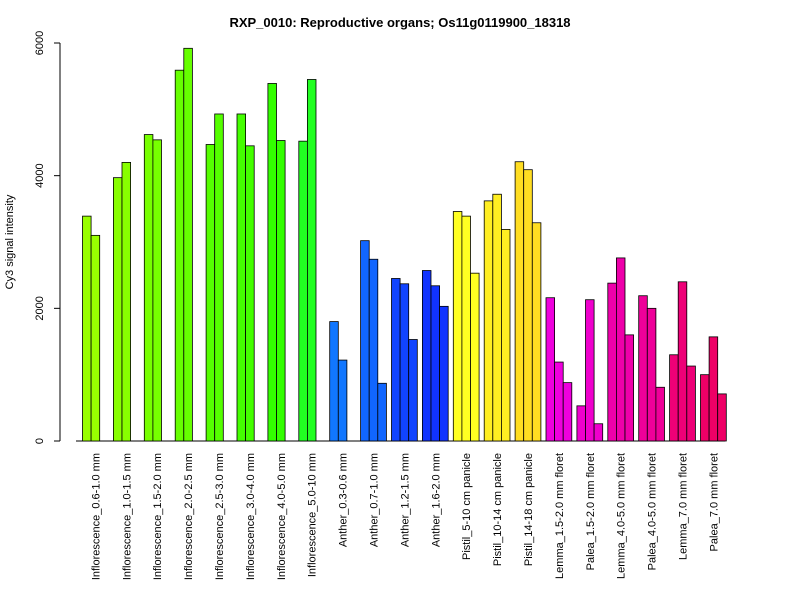 The height and width of the screenshot is (600, 800). I want to click on y-axis-label: Cy3 signal intensity, so click(10, 241).